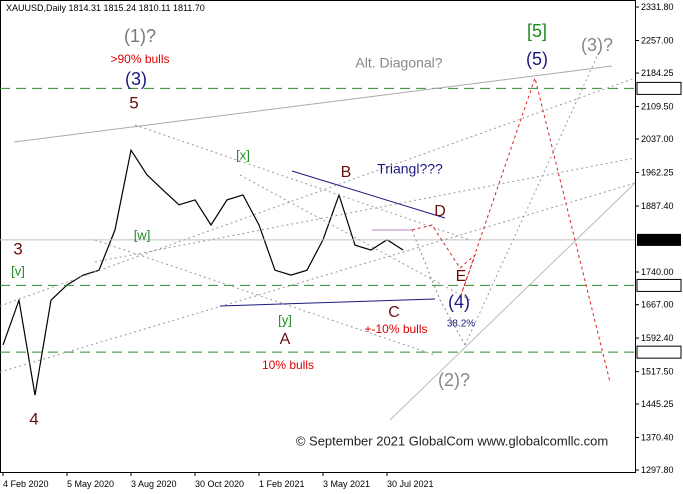  Describe the element at coordinates (410, 169) in the screenshot. I see `annotation: Triangl???` at that location.